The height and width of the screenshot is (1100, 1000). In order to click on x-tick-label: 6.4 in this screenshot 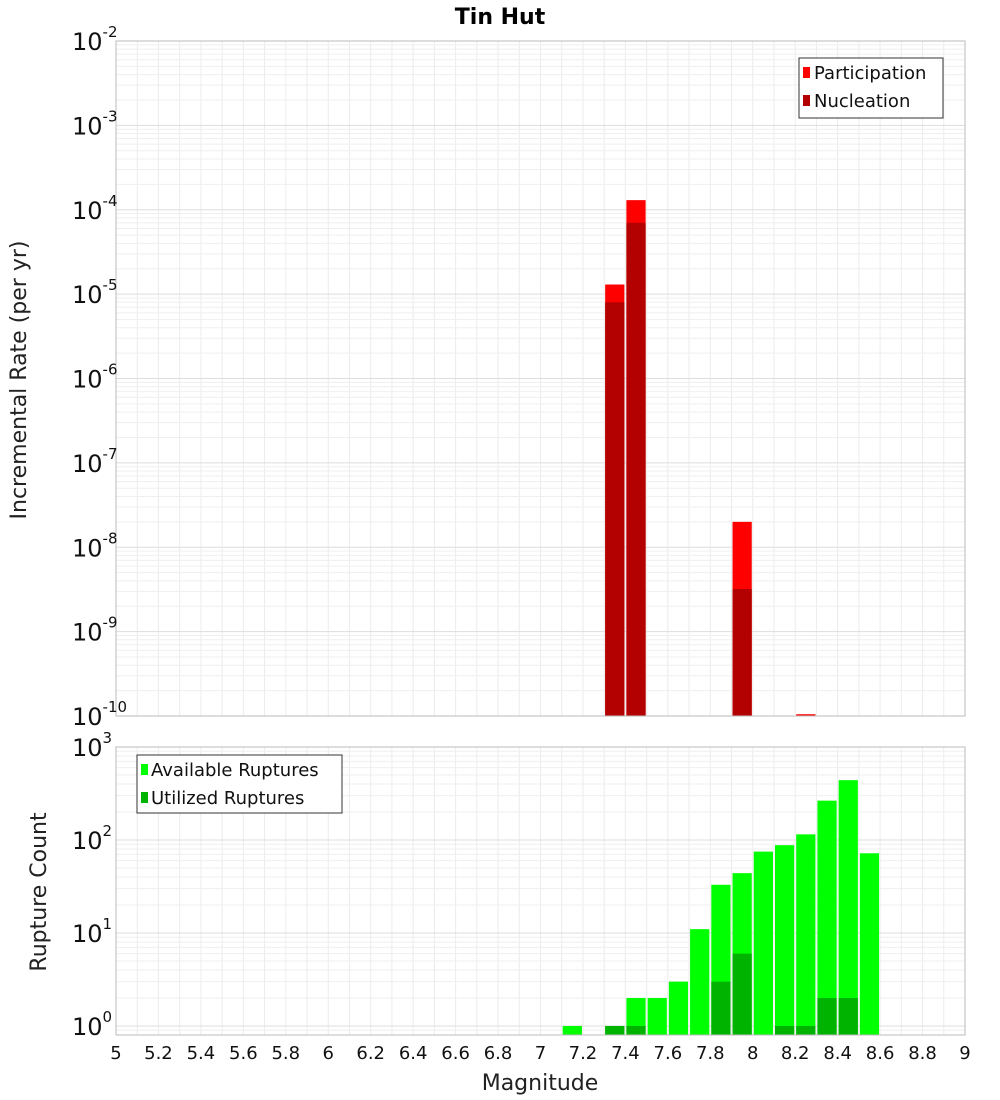, I will do `click(413, 1053)`.